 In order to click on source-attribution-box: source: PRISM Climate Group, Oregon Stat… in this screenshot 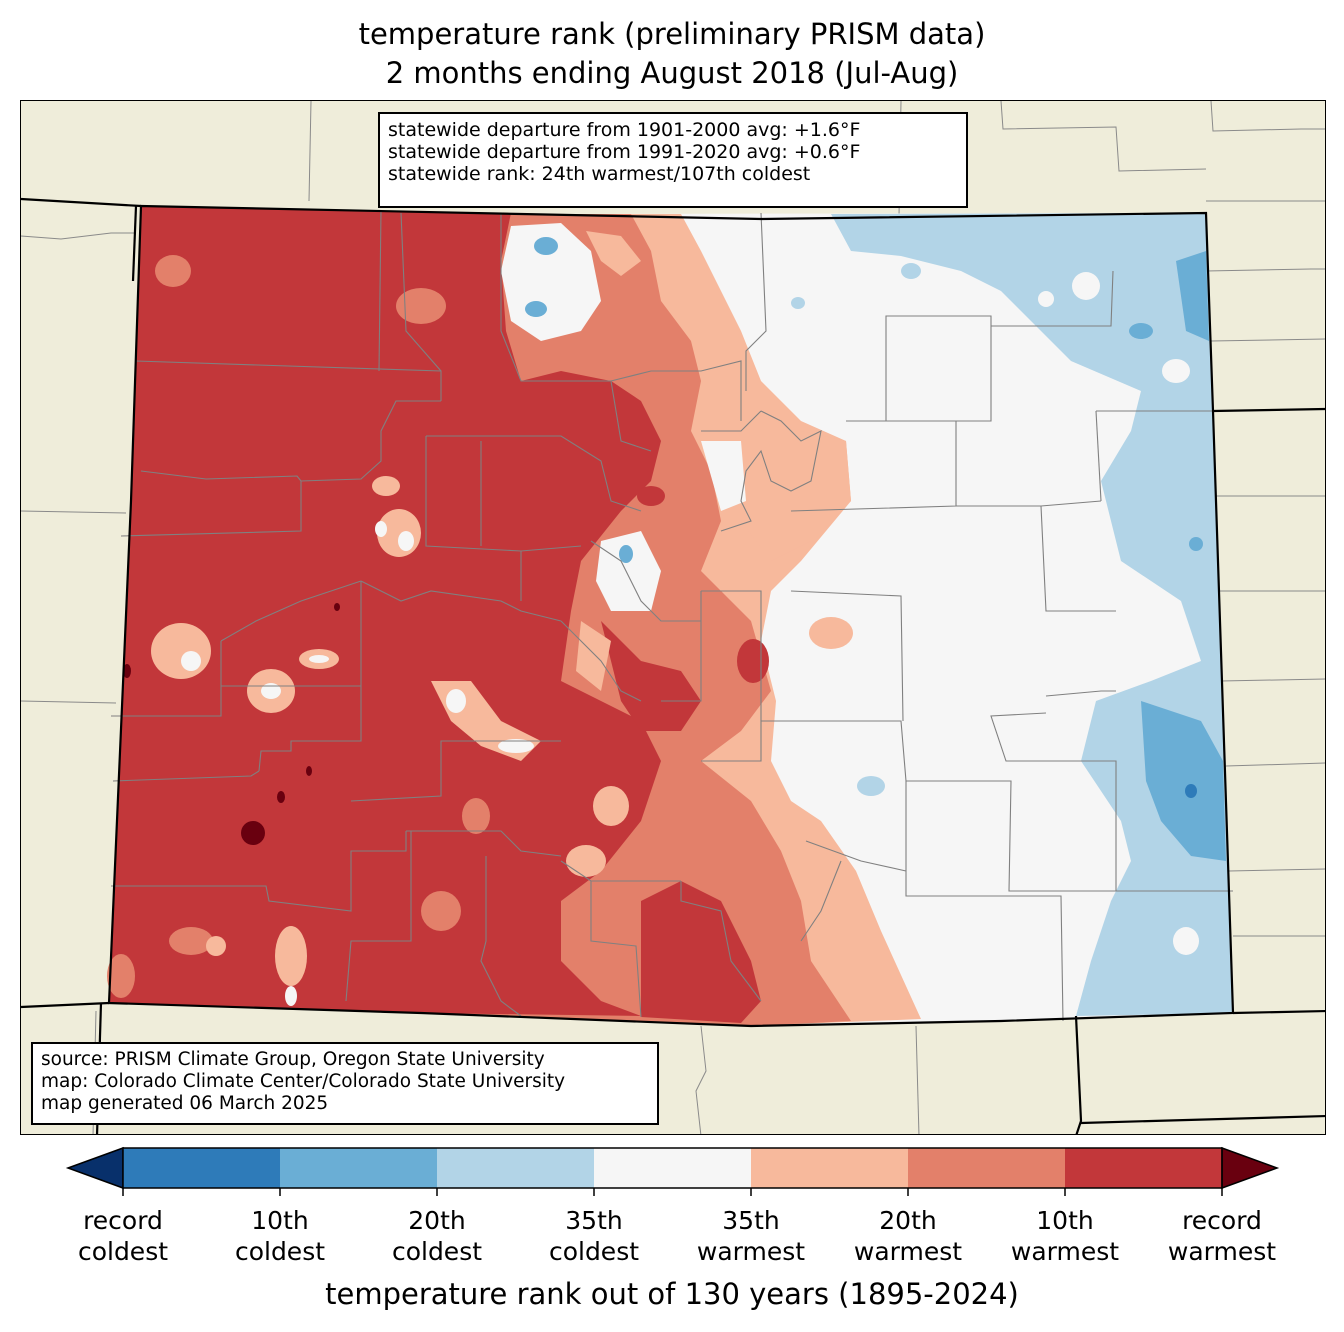, I will do `click(345, 1083)`.